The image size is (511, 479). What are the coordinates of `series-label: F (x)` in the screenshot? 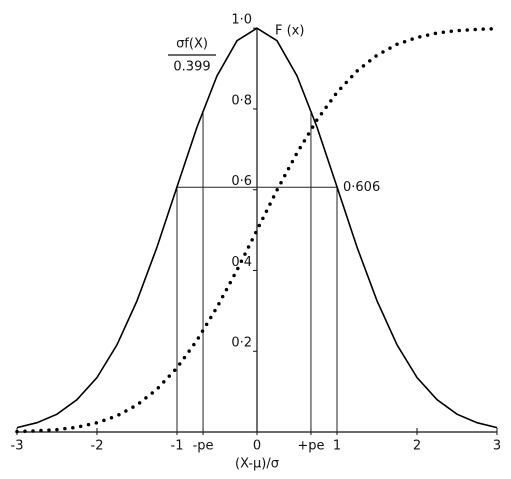 It's located at (289, 31).